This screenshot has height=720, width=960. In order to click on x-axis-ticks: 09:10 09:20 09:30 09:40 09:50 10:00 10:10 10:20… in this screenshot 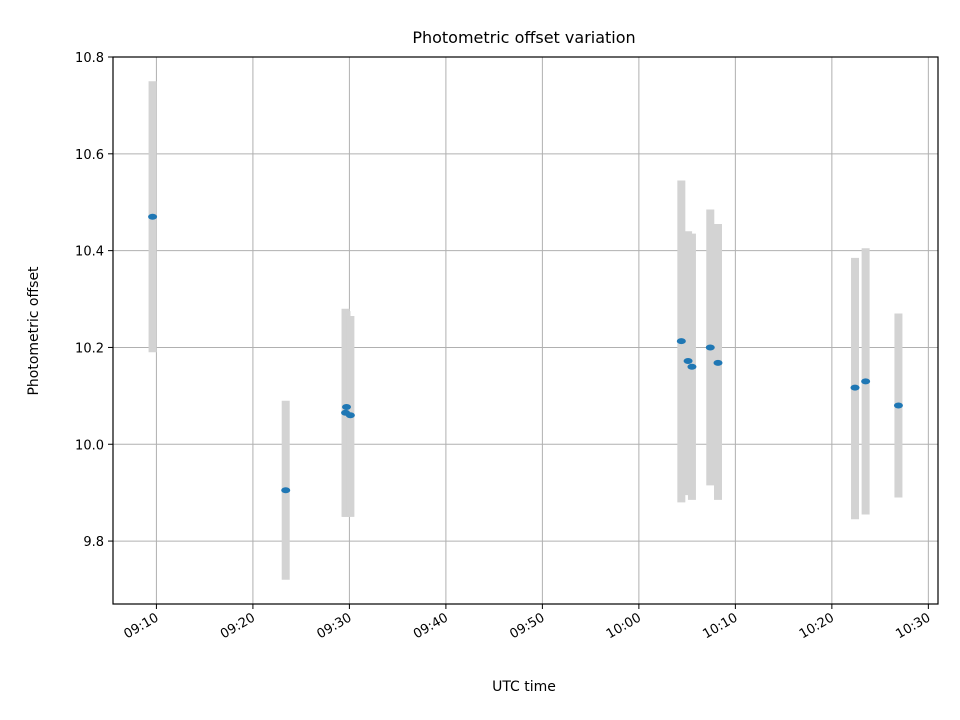, I will do `click(527, 623)`.